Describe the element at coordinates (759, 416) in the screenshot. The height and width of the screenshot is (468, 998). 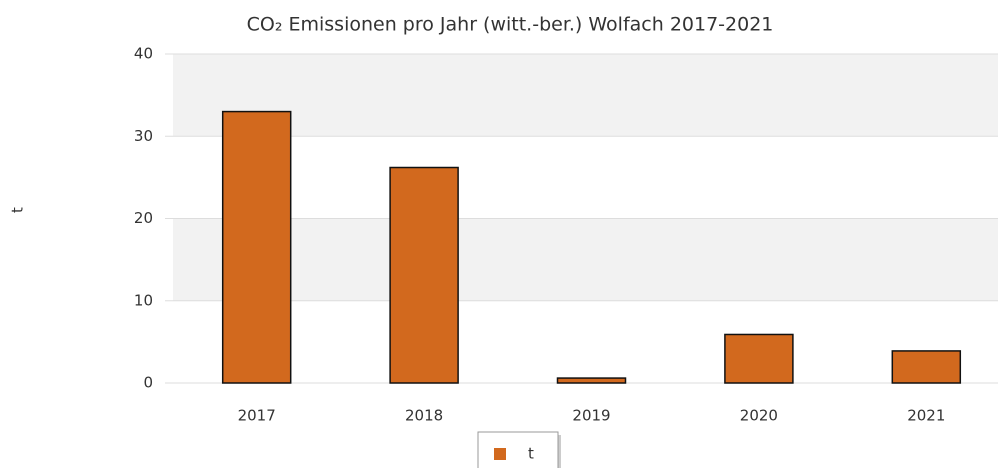
I see `x-tick-label: 2020` at that location.